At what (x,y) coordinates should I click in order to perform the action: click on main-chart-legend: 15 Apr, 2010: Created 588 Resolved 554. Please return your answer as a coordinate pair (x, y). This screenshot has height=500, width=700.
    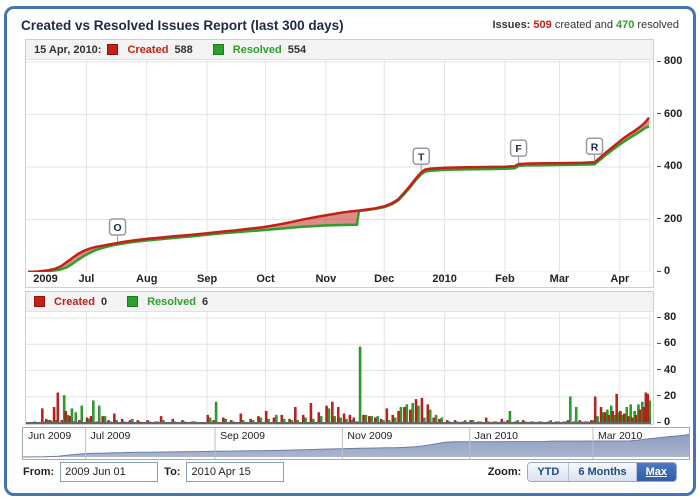
    Looking at the image, I should click on (339, 50).